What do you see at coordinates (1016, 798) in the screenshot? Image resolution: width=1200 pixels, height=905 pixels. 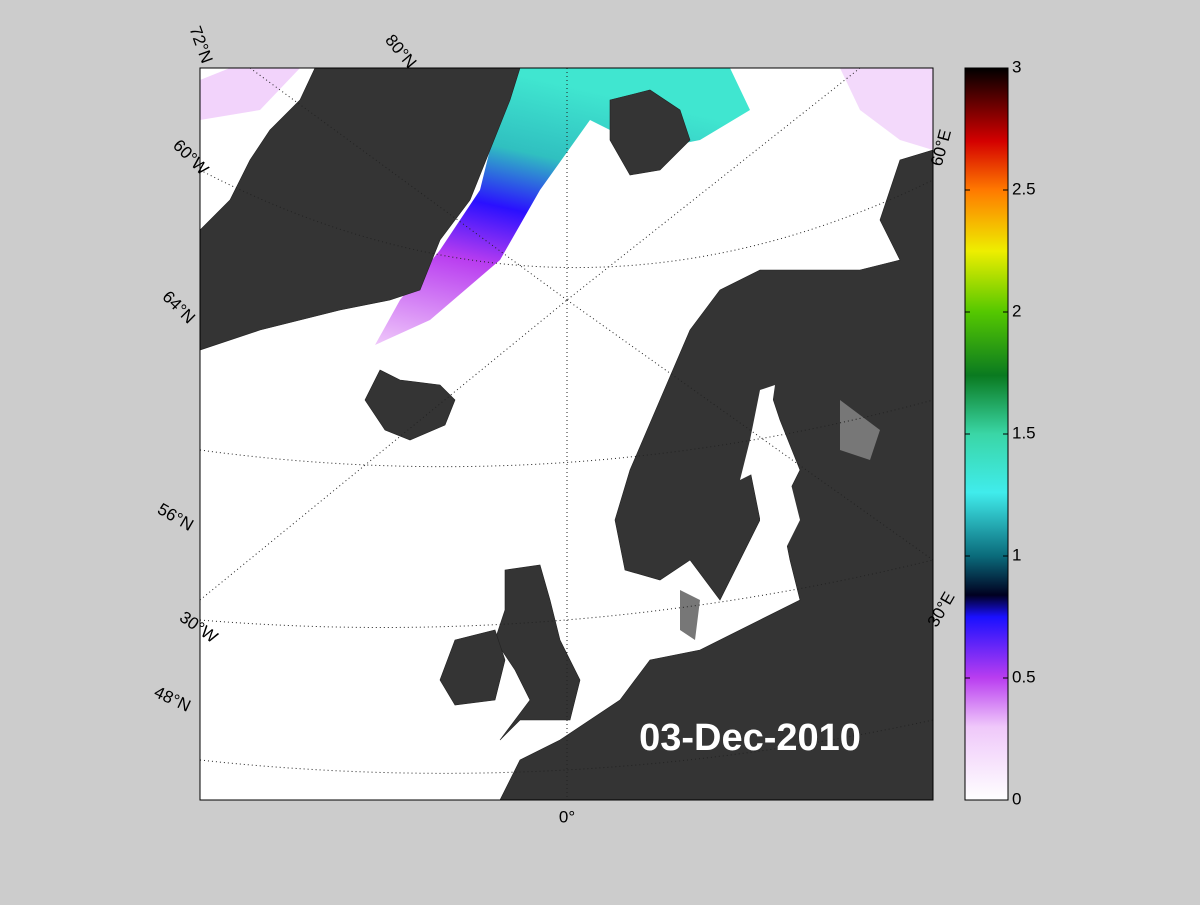 I see `colorbar-tick-label: 0` at bounding box center [1016, 798].